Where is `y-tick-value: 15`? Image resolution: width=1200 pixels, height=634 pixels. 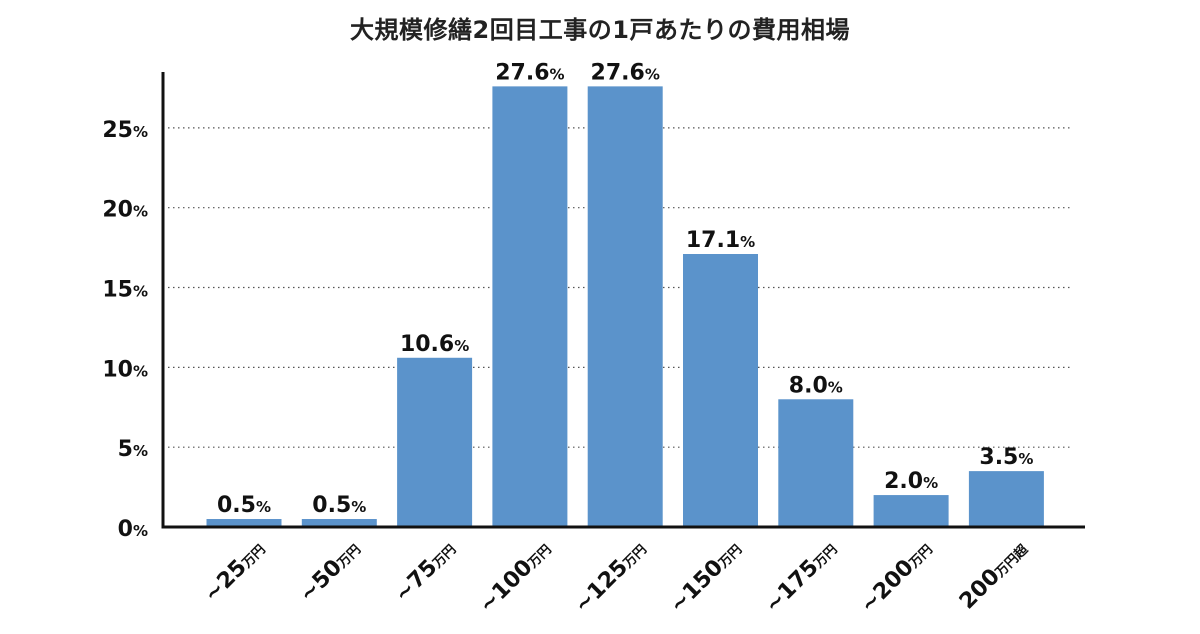 y-tick-value: 15 is located at coordinates (117, 290).